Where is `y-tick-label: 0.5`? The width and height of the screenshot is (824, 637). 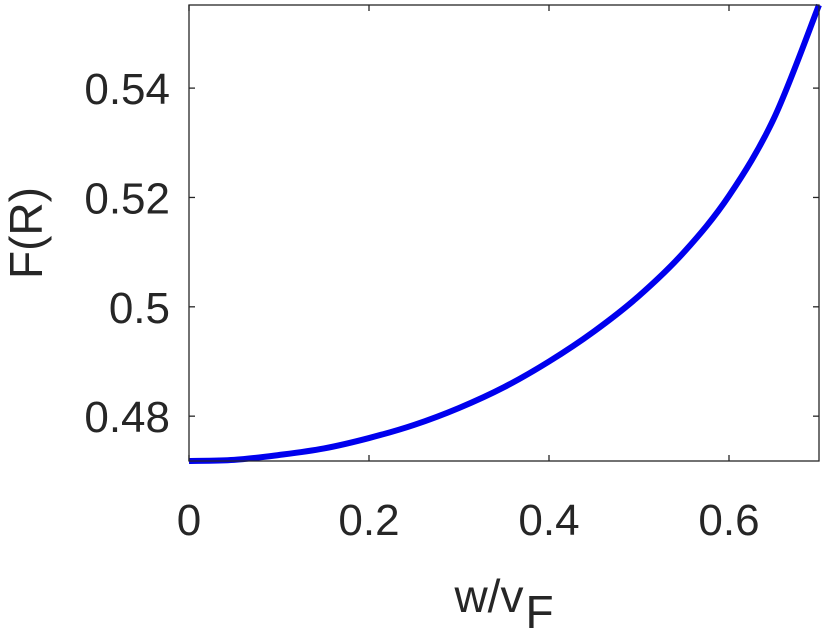
y-tick-label: 0.5 is located at coordinates (139, 308).